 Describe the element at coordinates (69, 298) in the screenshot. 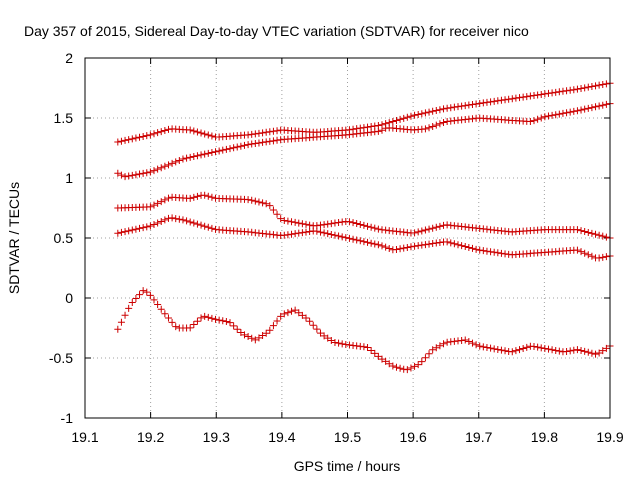

I see `y-tick-label: 0` at that location.